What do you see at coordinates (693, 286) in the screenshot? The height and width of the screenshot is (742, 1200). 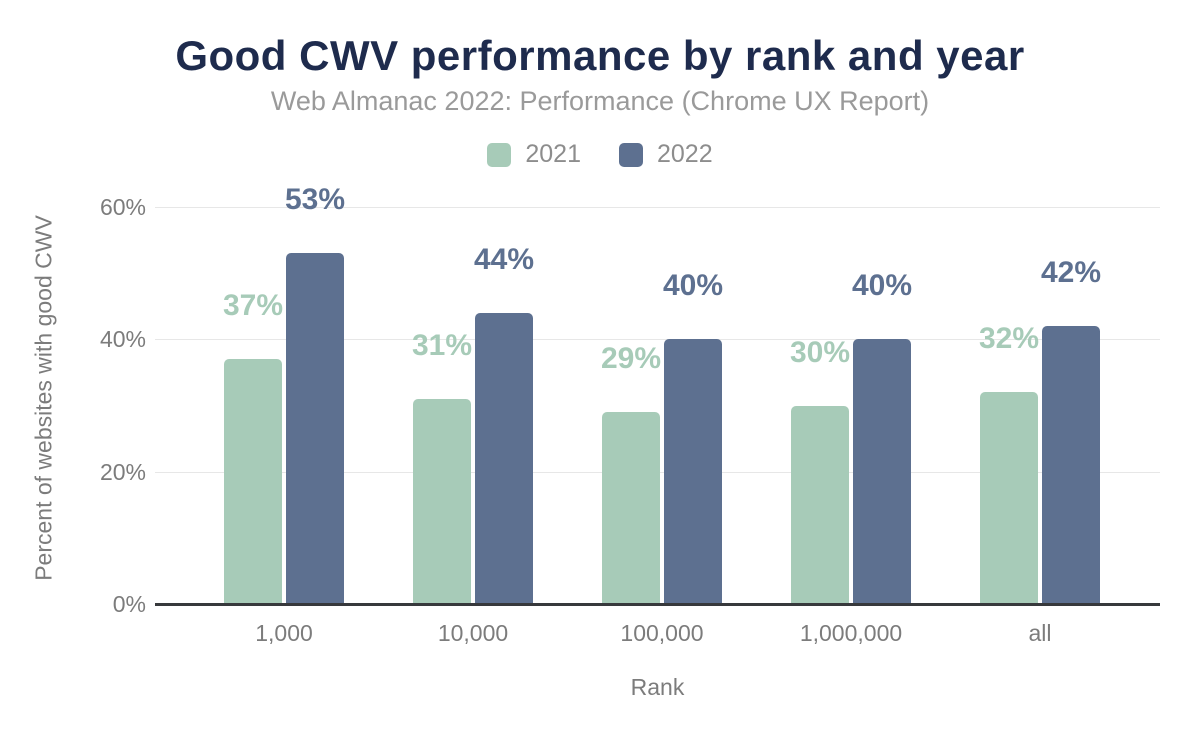 I see `bar-value-label-2022-100,000: 40%` at bounding box center [693, 286].